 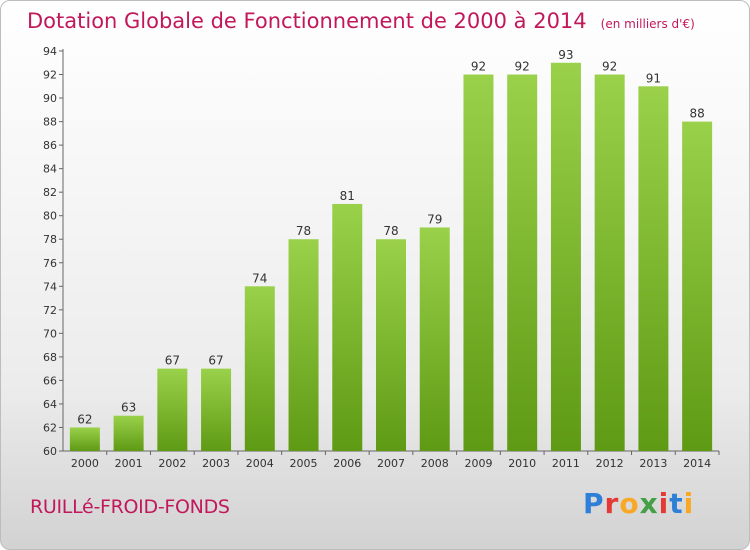 I want to click on y-tick-label: 84, so click(x=50, y=169).